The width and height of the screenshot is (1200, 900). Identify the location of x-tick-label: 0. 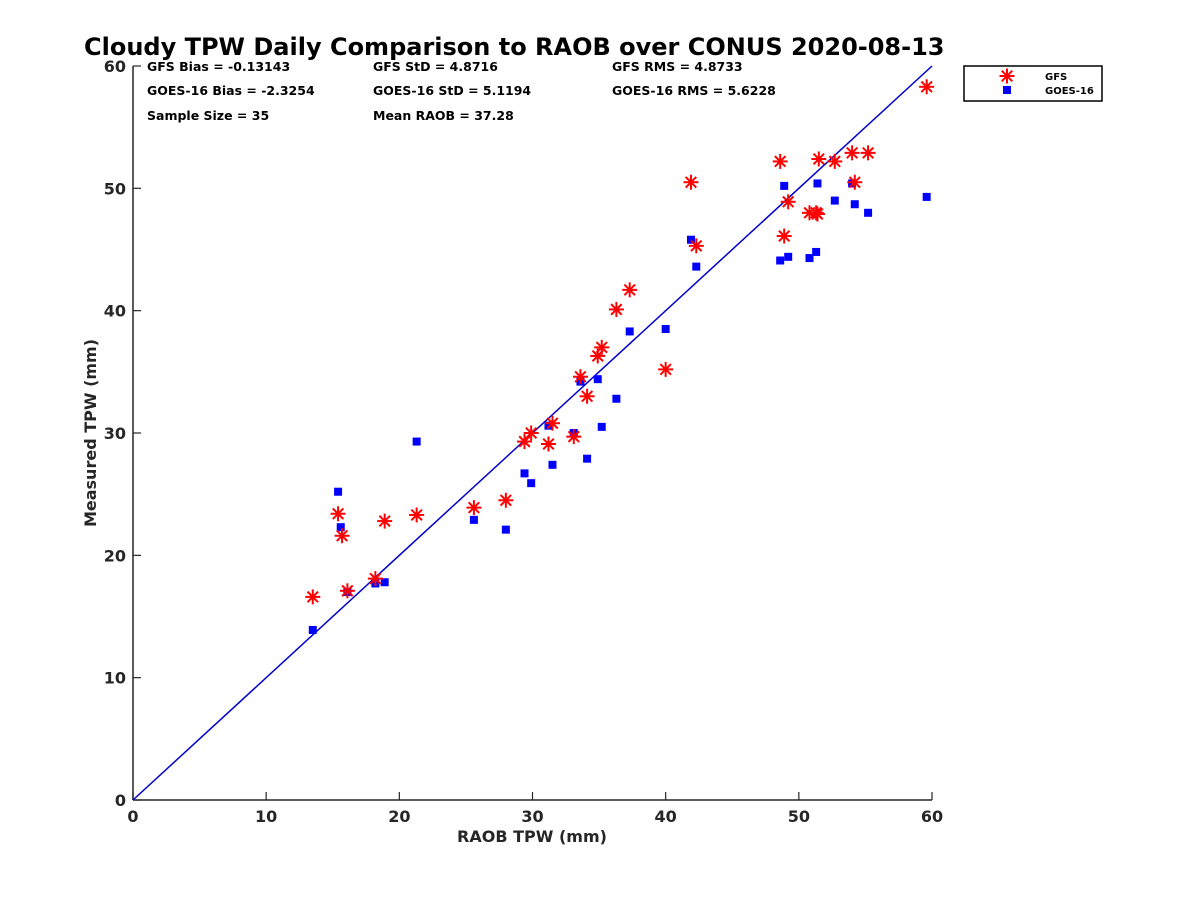
(132, 816).